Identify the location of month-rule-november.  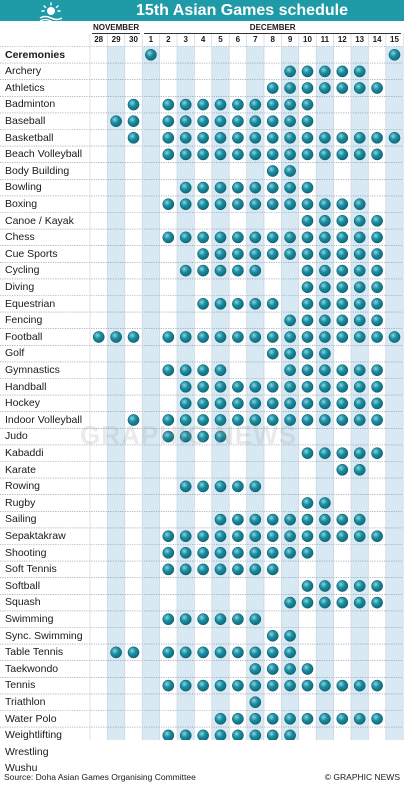
(116, 33).